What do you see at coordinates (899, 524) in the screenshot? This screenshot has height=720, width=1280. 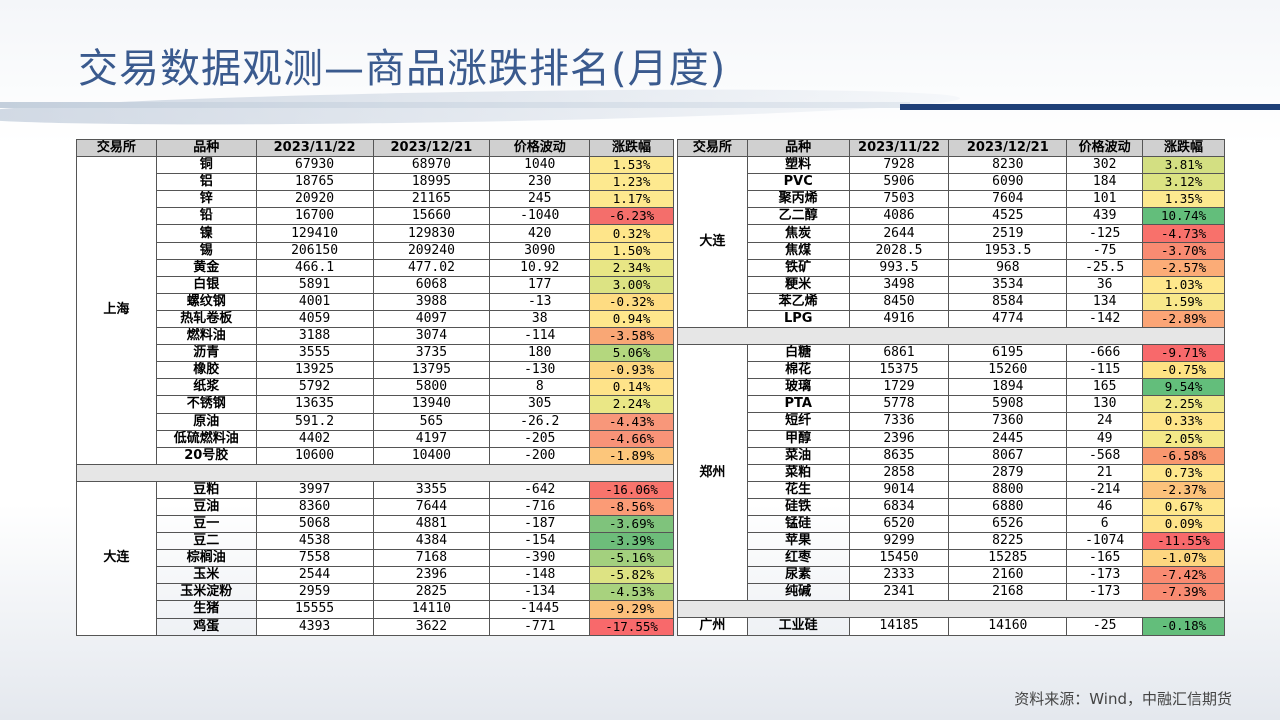 I see `price-start: 6520` at bounding box center [899, 524].